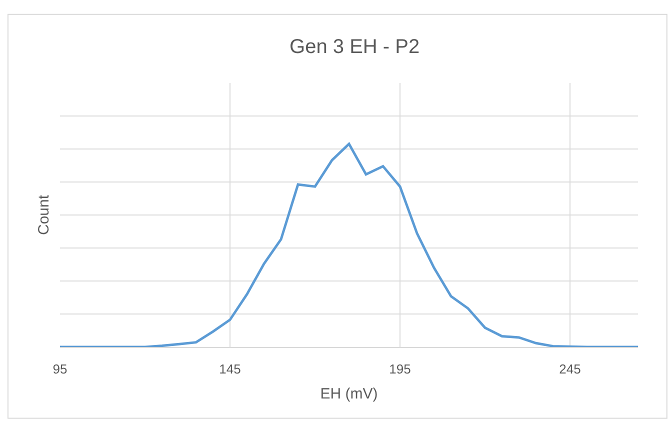  What do you see at coordinates (230, 369) in the screenshot?
I see `x-tick-label: 145` at bounding box center [230, 369].